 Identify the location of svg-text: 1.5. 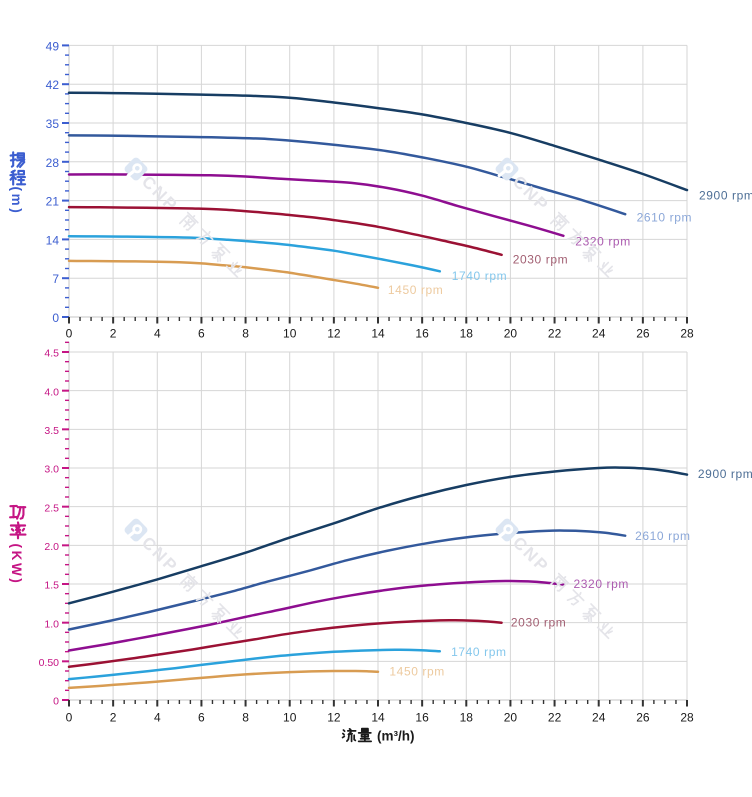
(51, 586).